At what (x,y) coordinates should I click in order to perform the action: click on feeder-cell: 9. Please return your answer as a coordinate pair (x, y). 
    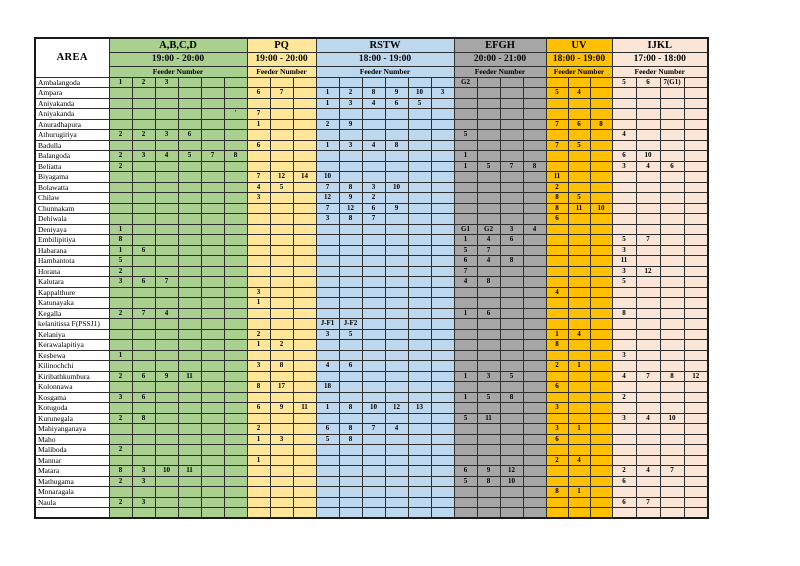
    Looking at the image, I should click on (350, 124).